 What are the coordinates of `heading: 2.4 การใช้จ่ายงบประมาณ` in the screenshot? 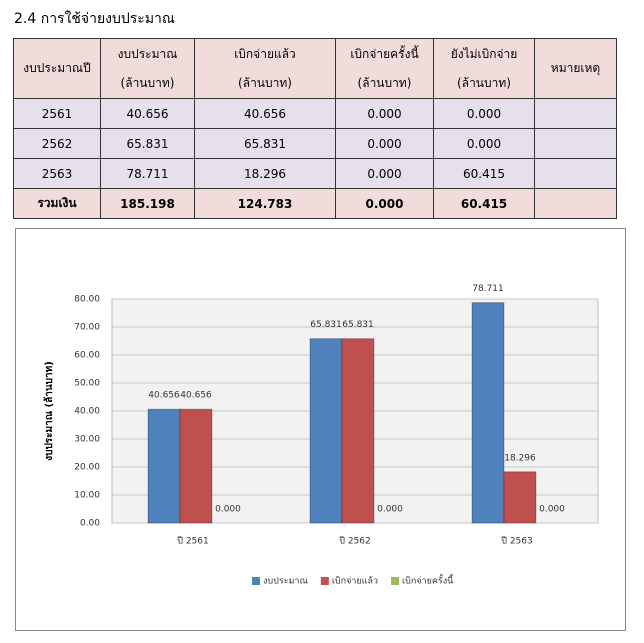 It's located at (94, 19).